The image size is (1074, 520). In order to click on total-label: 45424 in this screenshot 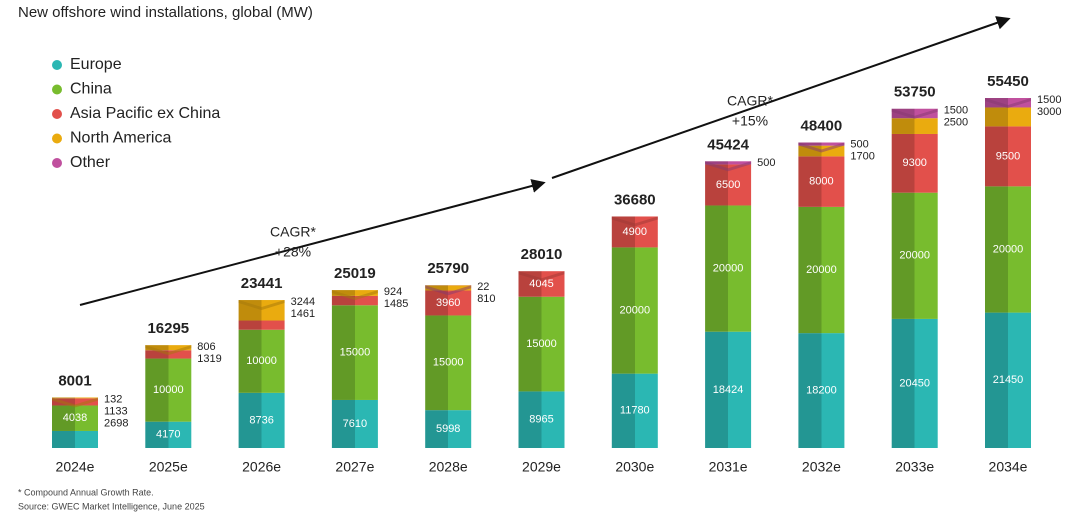, I will do `click(728, 144)`.